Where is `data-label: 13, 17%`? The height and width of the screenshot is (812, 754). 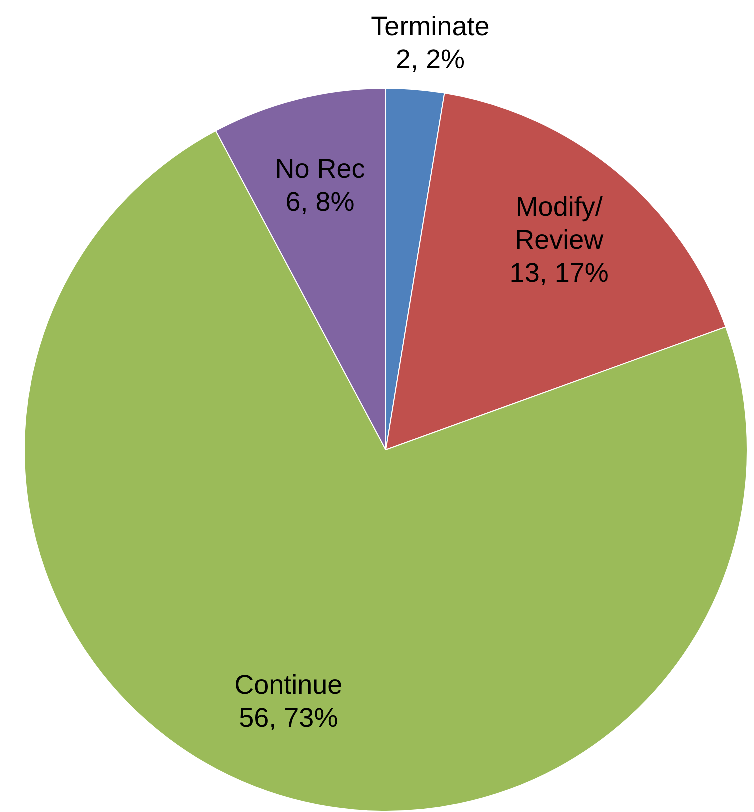
data-label: 13, 17% is located at coordinates (559, 273).